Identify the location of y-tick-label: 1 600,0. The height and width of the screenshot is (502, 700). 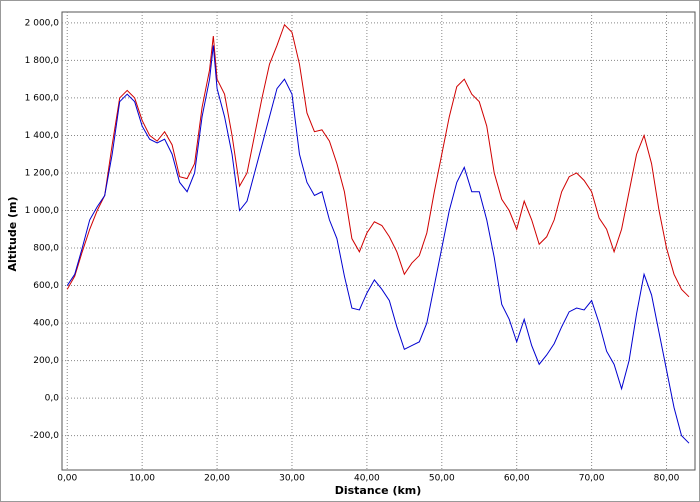
(42, 98).